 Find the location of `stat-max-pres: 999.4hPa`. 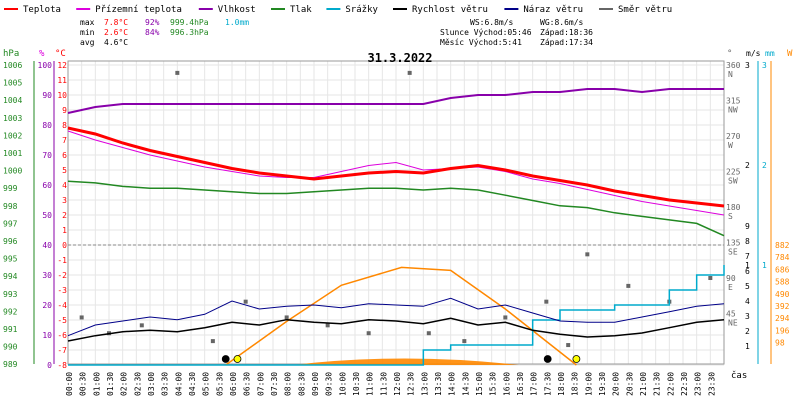

stat-max-pres: 999.4hPa is located at coordinates (189, 22).